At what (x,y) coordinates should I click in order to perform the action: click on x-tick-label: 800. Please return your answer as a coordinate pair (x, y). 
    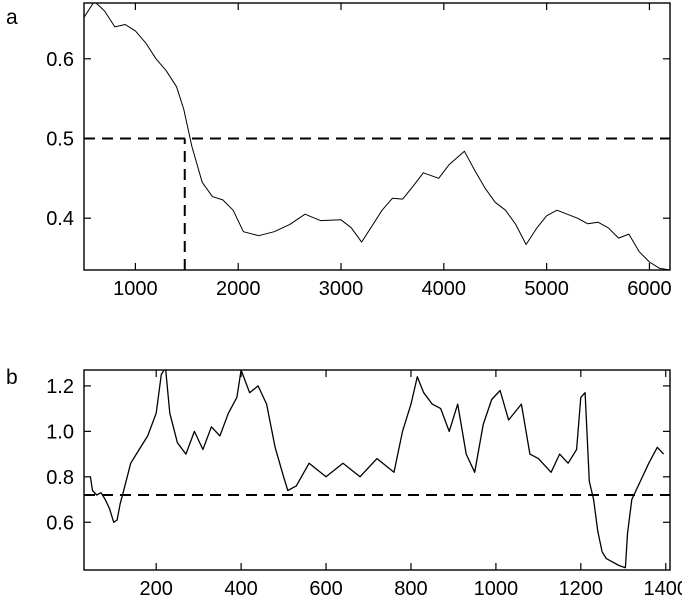
    Looking at the image, I should click on (410, 589).